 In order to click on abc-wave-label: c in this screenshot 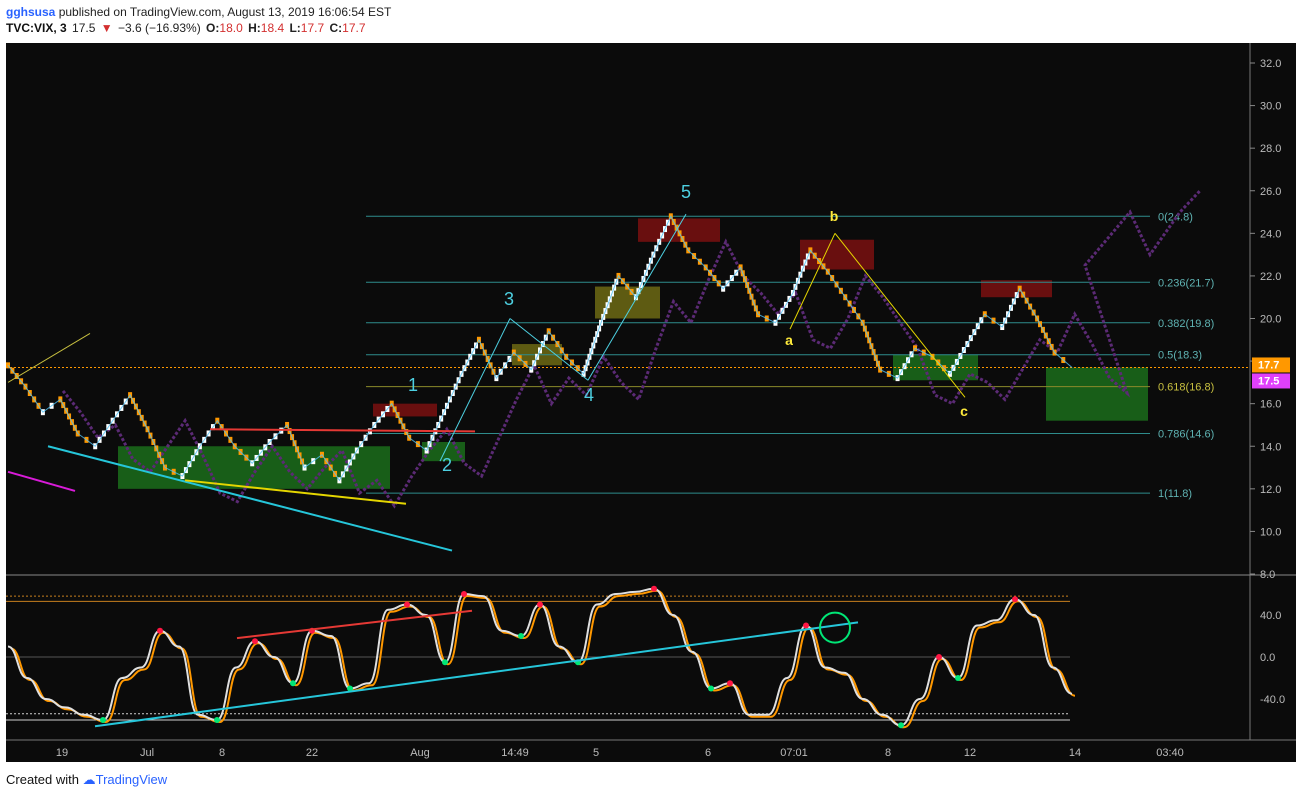, I will do `click(964, 411)`.